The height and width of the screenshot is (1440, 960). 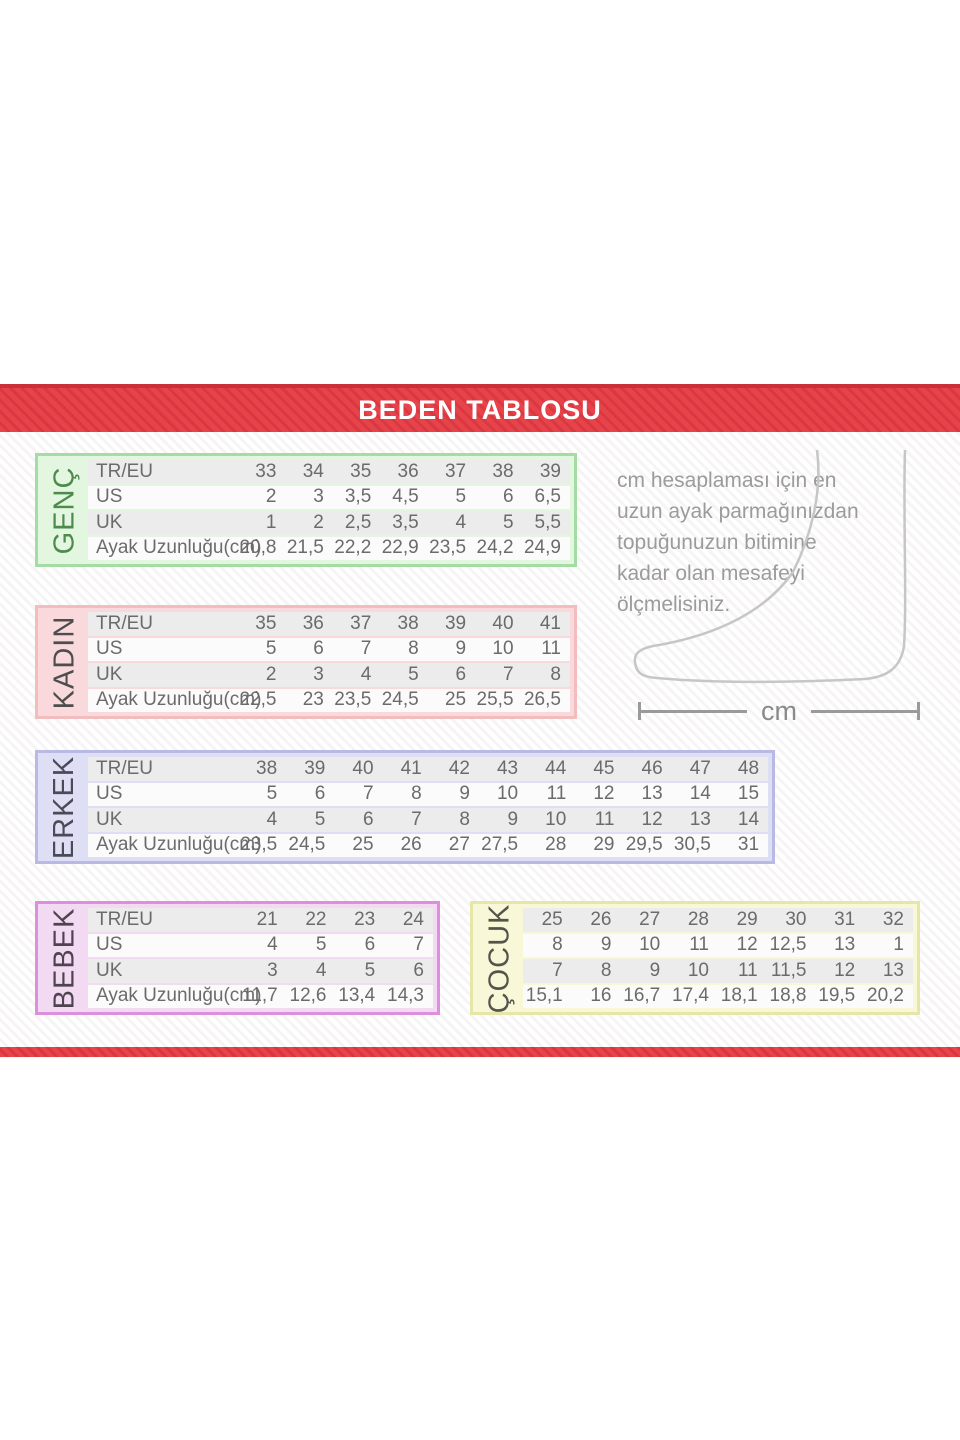 I want to click on size-cell: 18,1, so click(x=739, y=996).